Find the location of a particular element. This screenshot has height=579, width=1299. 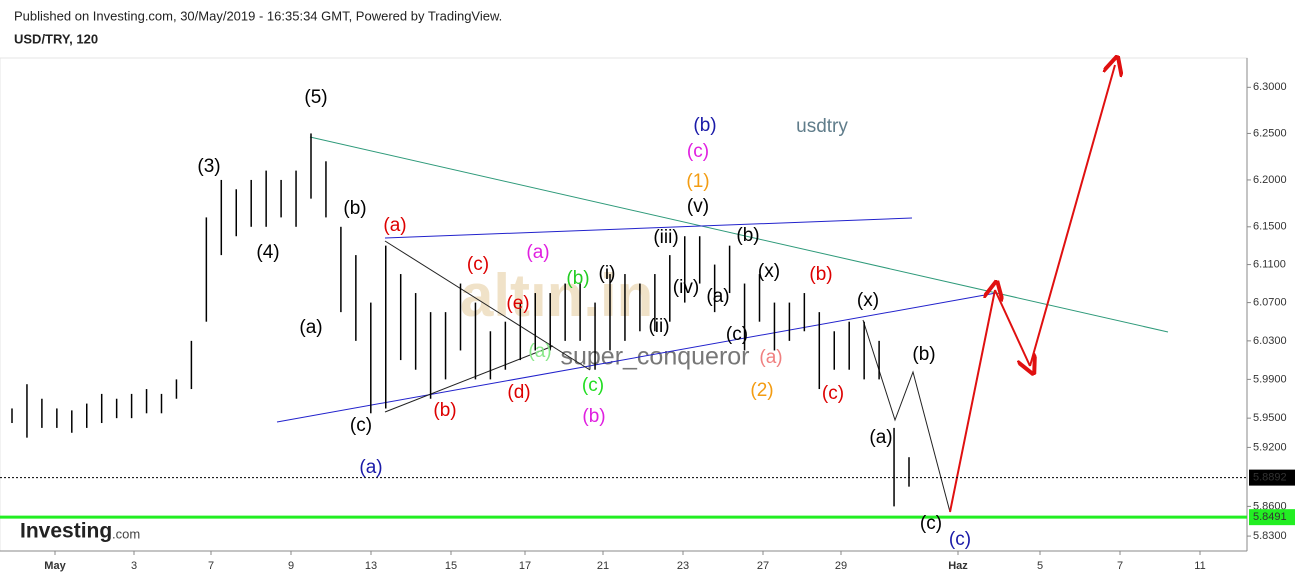

x-tick-label: 21 is located at coordinates (603, 566).